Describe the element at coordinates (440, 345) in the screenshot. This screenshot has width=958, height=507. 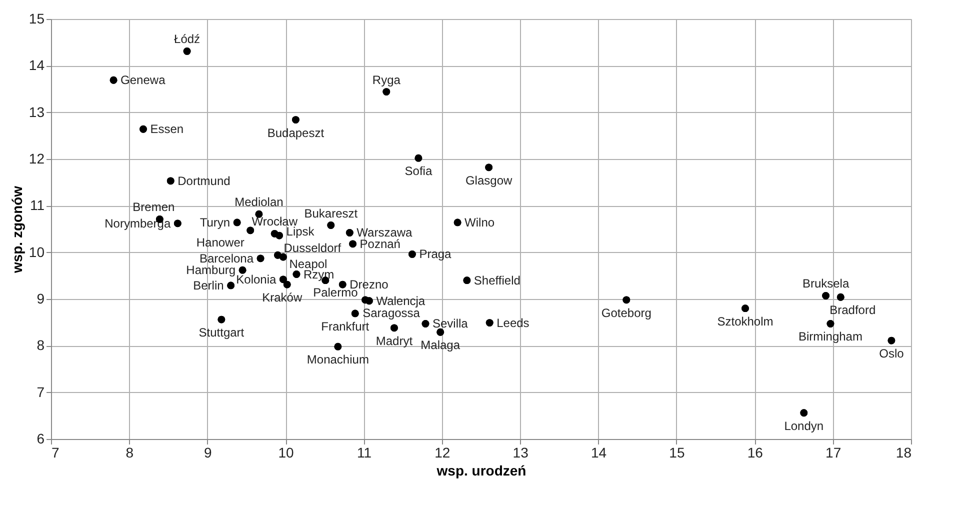
I see `annotation: Malaga` at that location.